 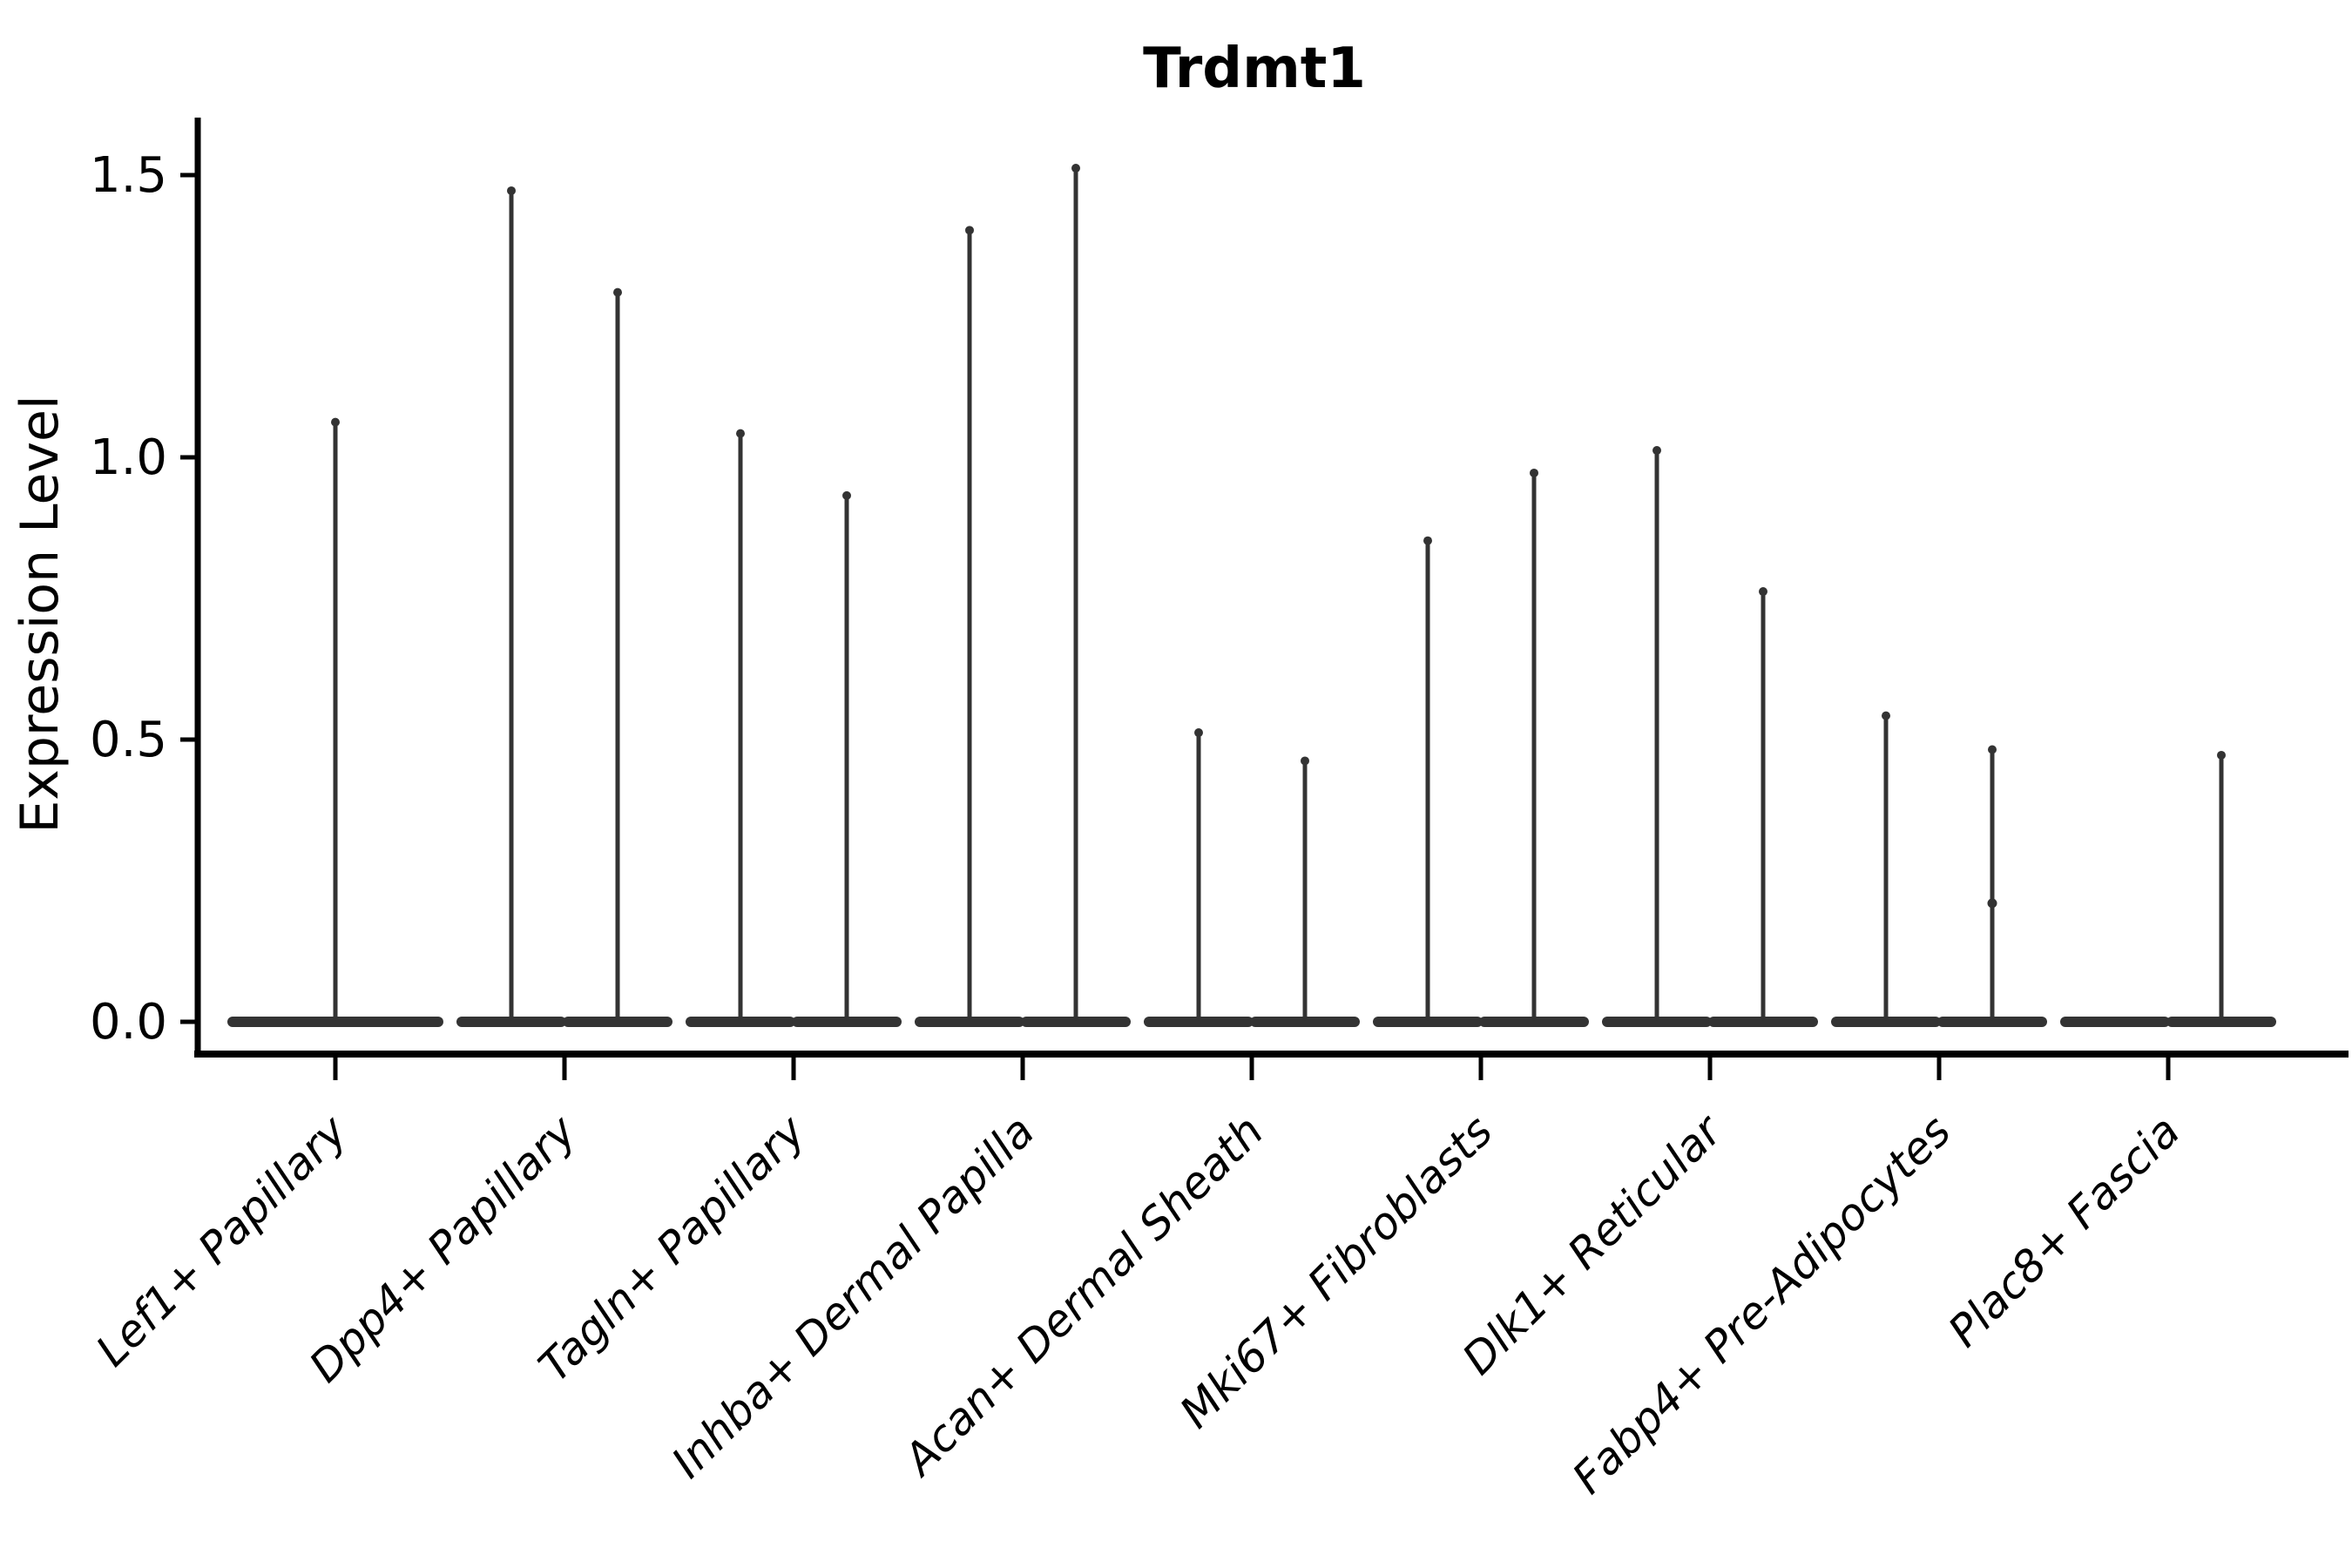 I want to click on y-axis-label: Expression Level, so click(x=40, y=614).